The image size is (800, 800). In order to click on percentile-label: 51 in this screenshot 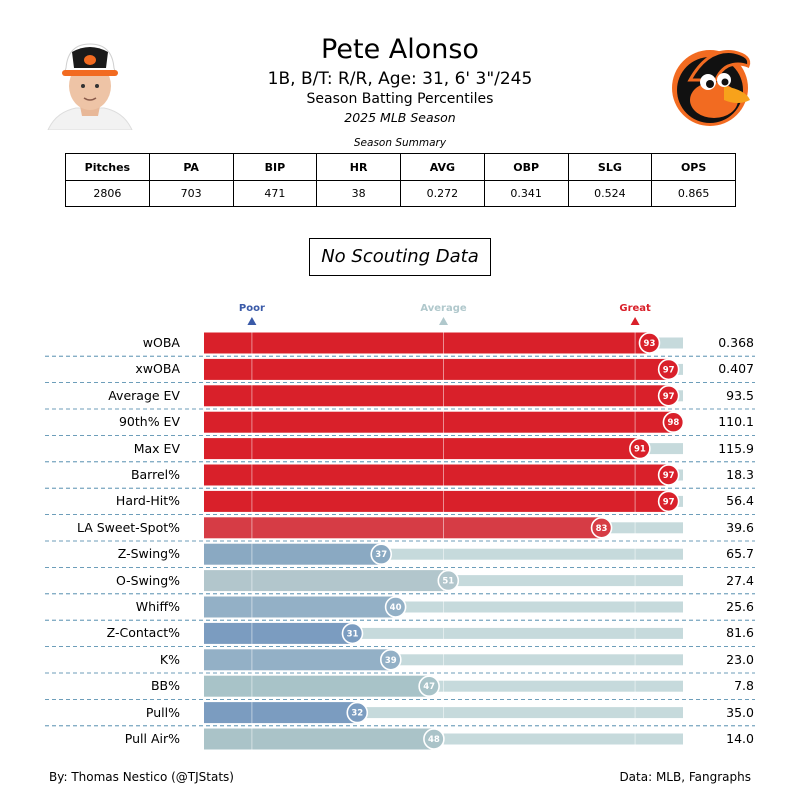, I will do `click(448, 582)`.